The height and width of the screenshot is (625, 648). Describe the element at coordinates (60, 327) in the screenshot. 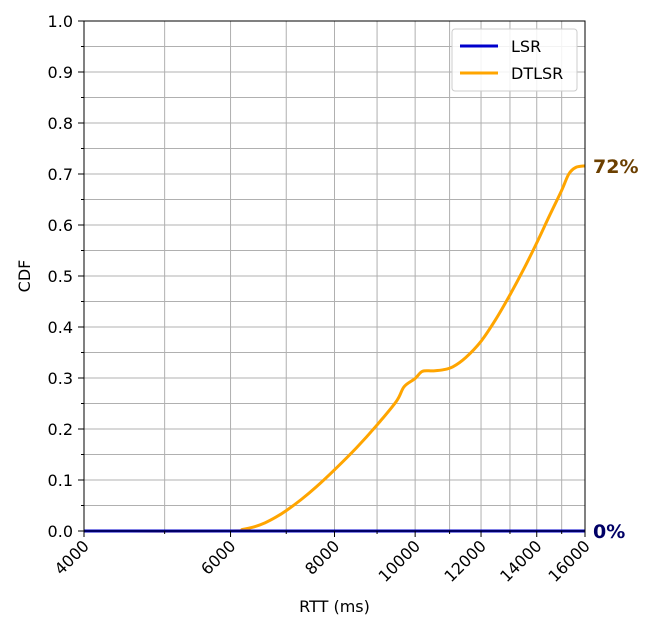

I see `y-tick-label: 0.4` at that location.